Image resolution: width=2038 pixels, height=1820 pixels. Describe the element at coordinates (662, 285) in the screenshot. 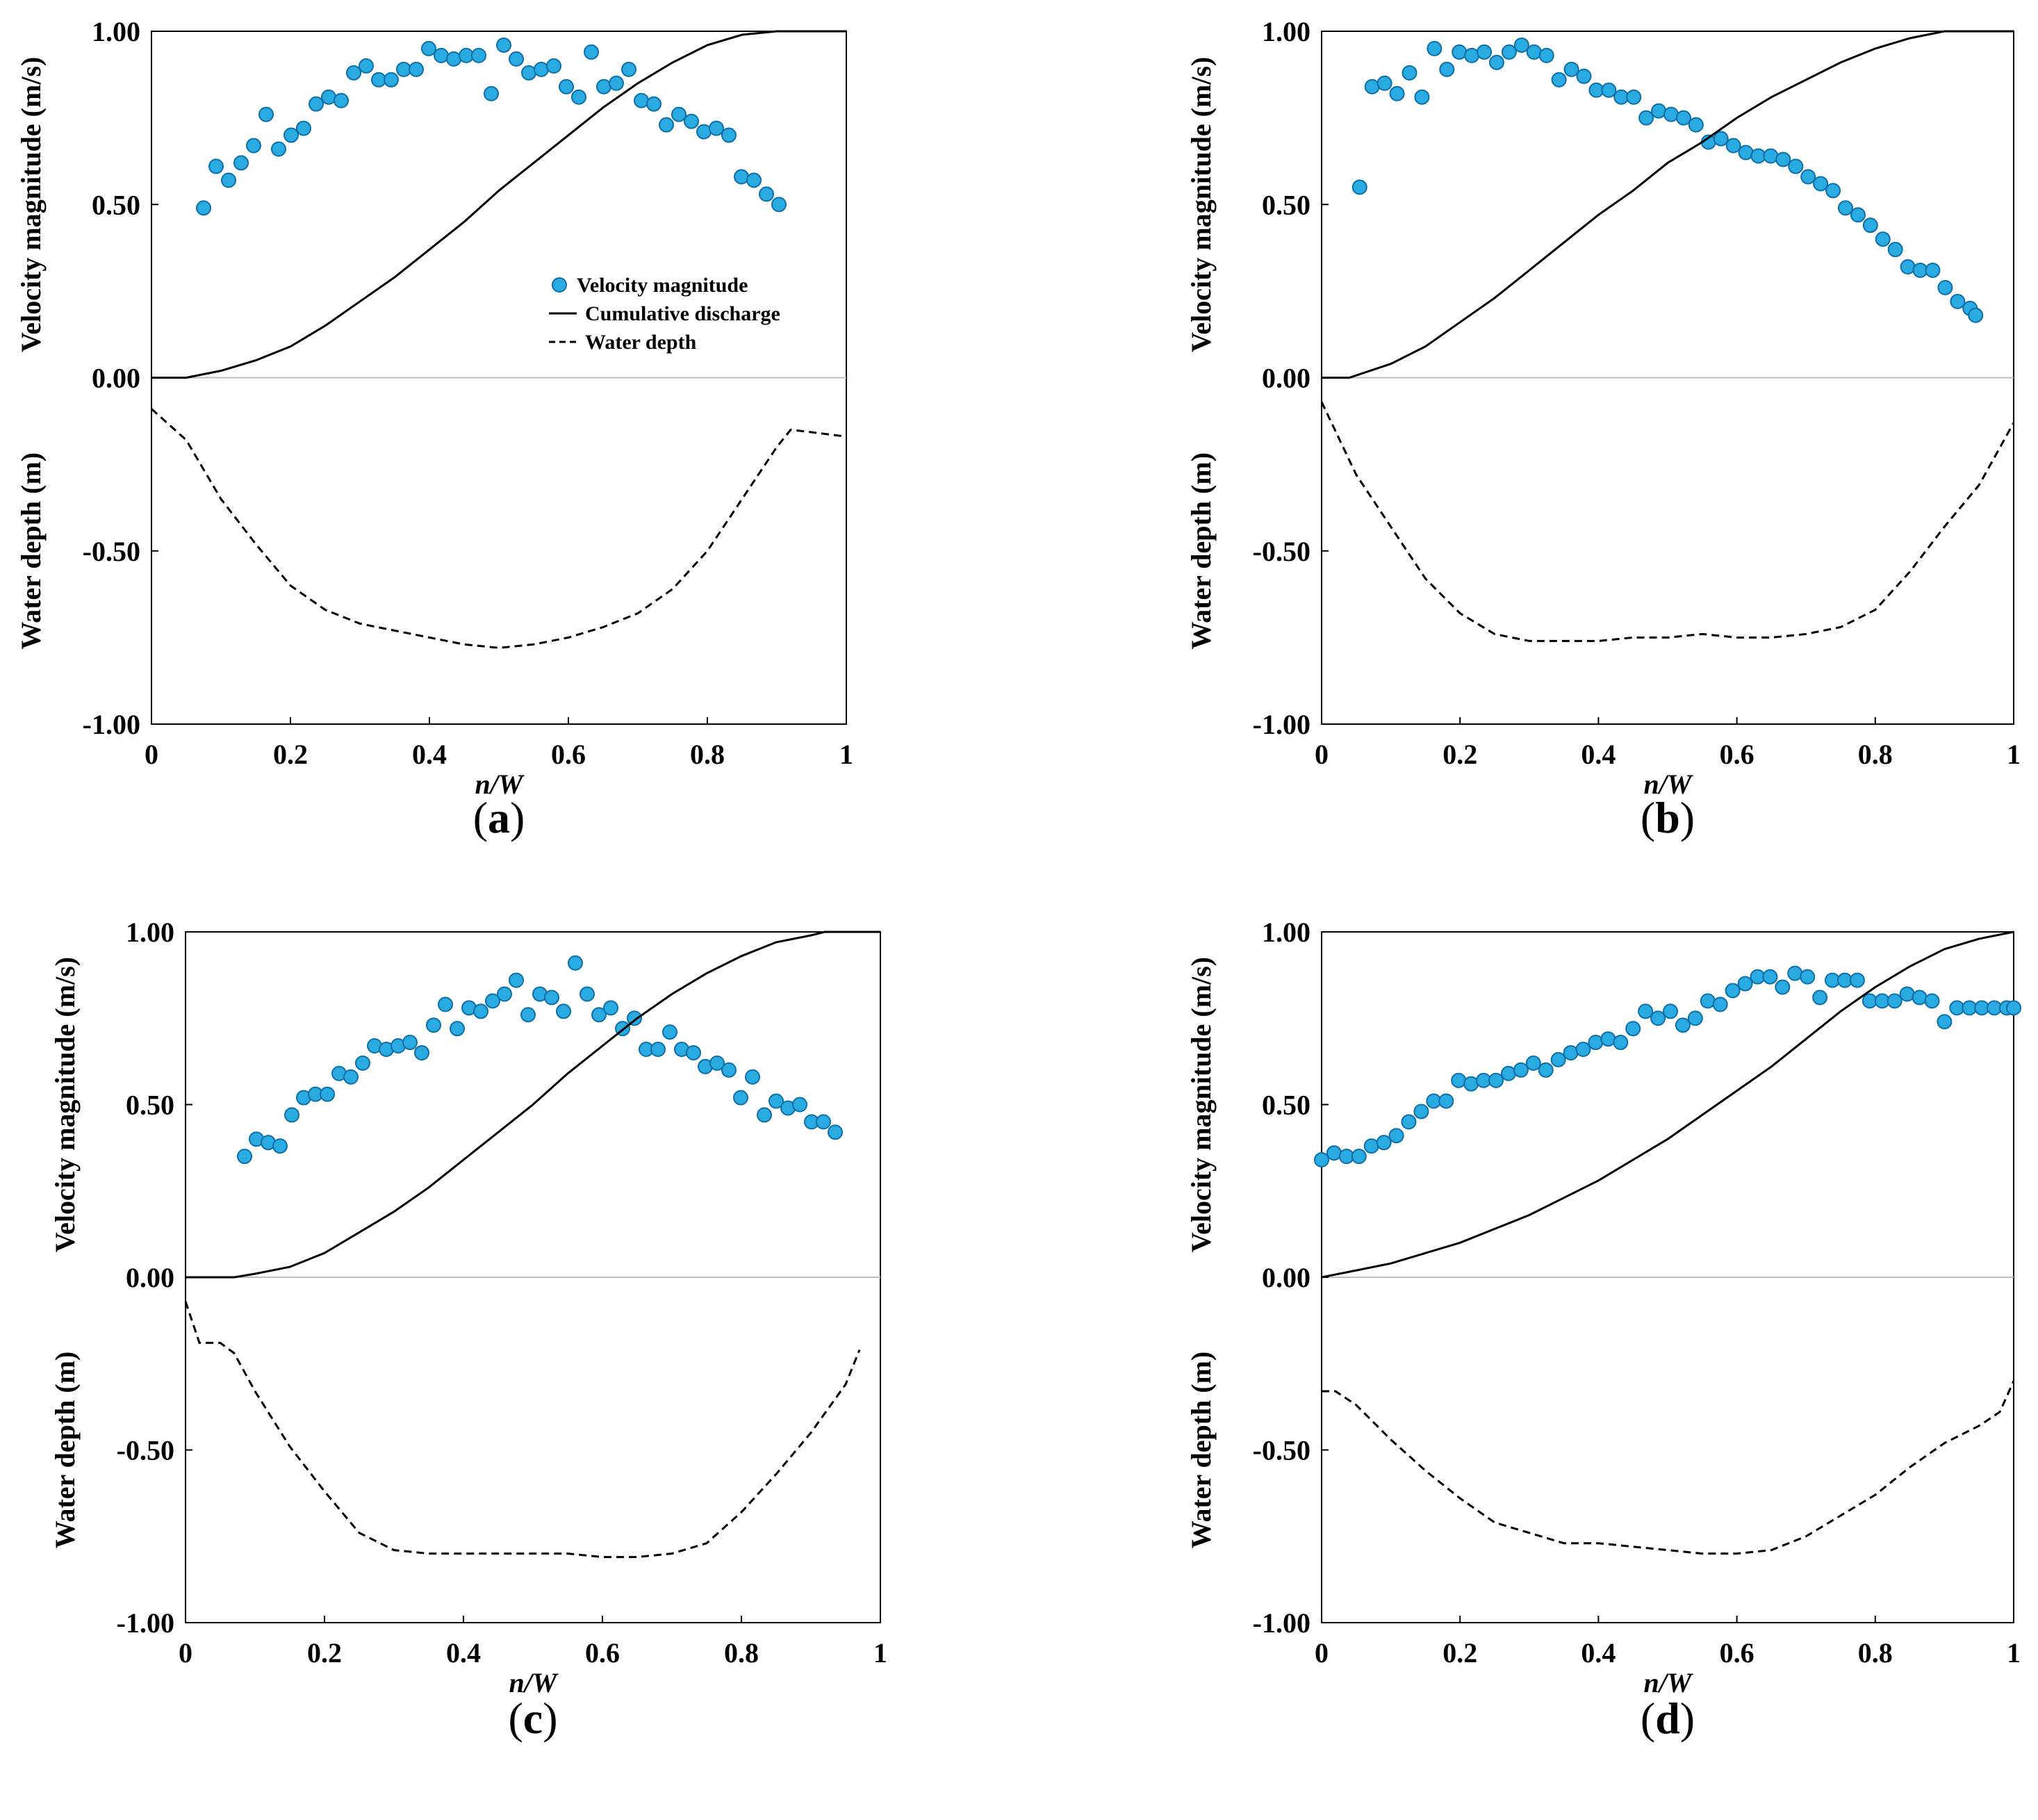

I see `legend-label-velocity: Velocity magnitude` at that location.